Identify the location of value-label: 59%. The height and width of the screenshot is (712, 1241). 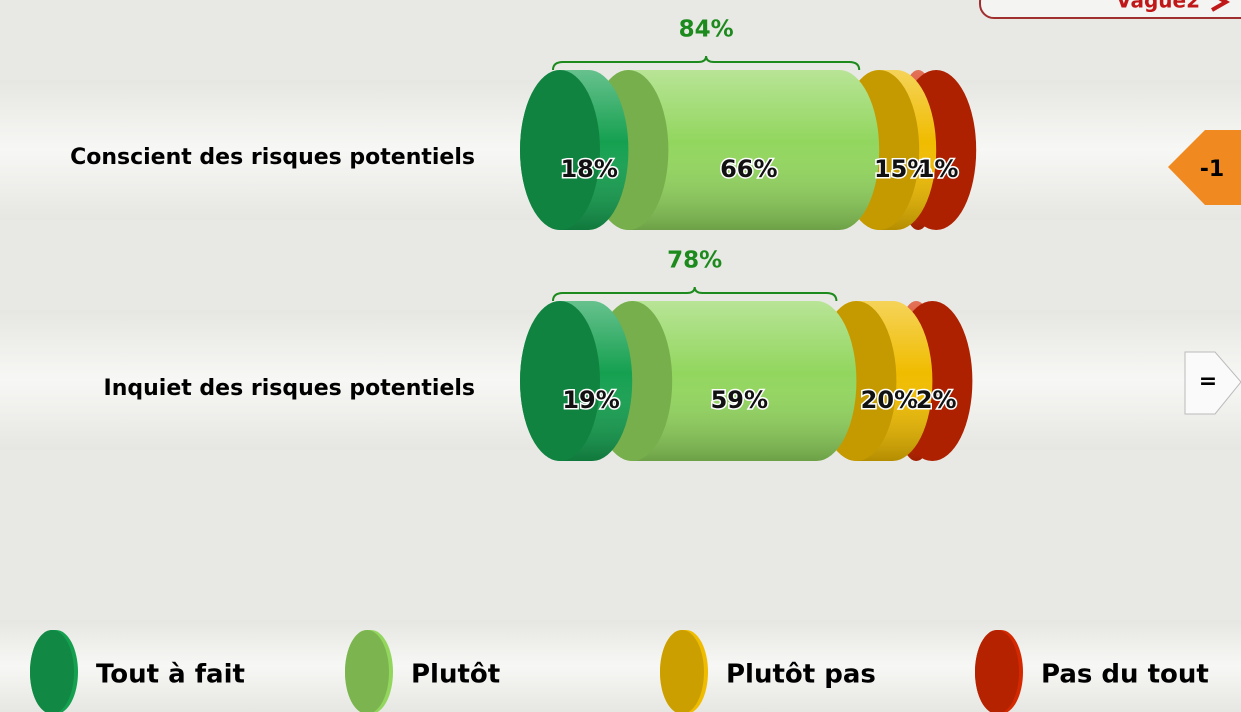
(739, 400).